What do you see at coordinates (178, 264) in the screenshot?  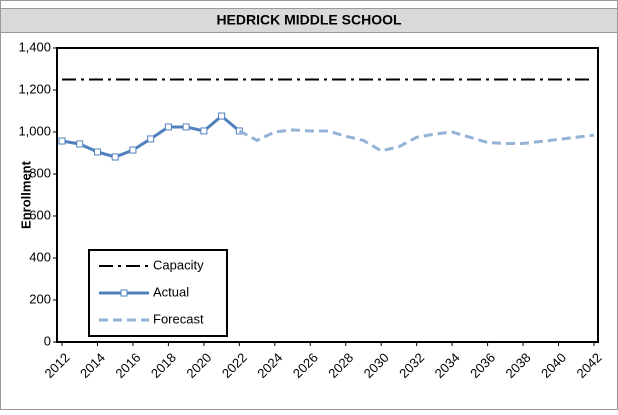 I see `legend-label: Capacity` at bounding box center [178, 264].